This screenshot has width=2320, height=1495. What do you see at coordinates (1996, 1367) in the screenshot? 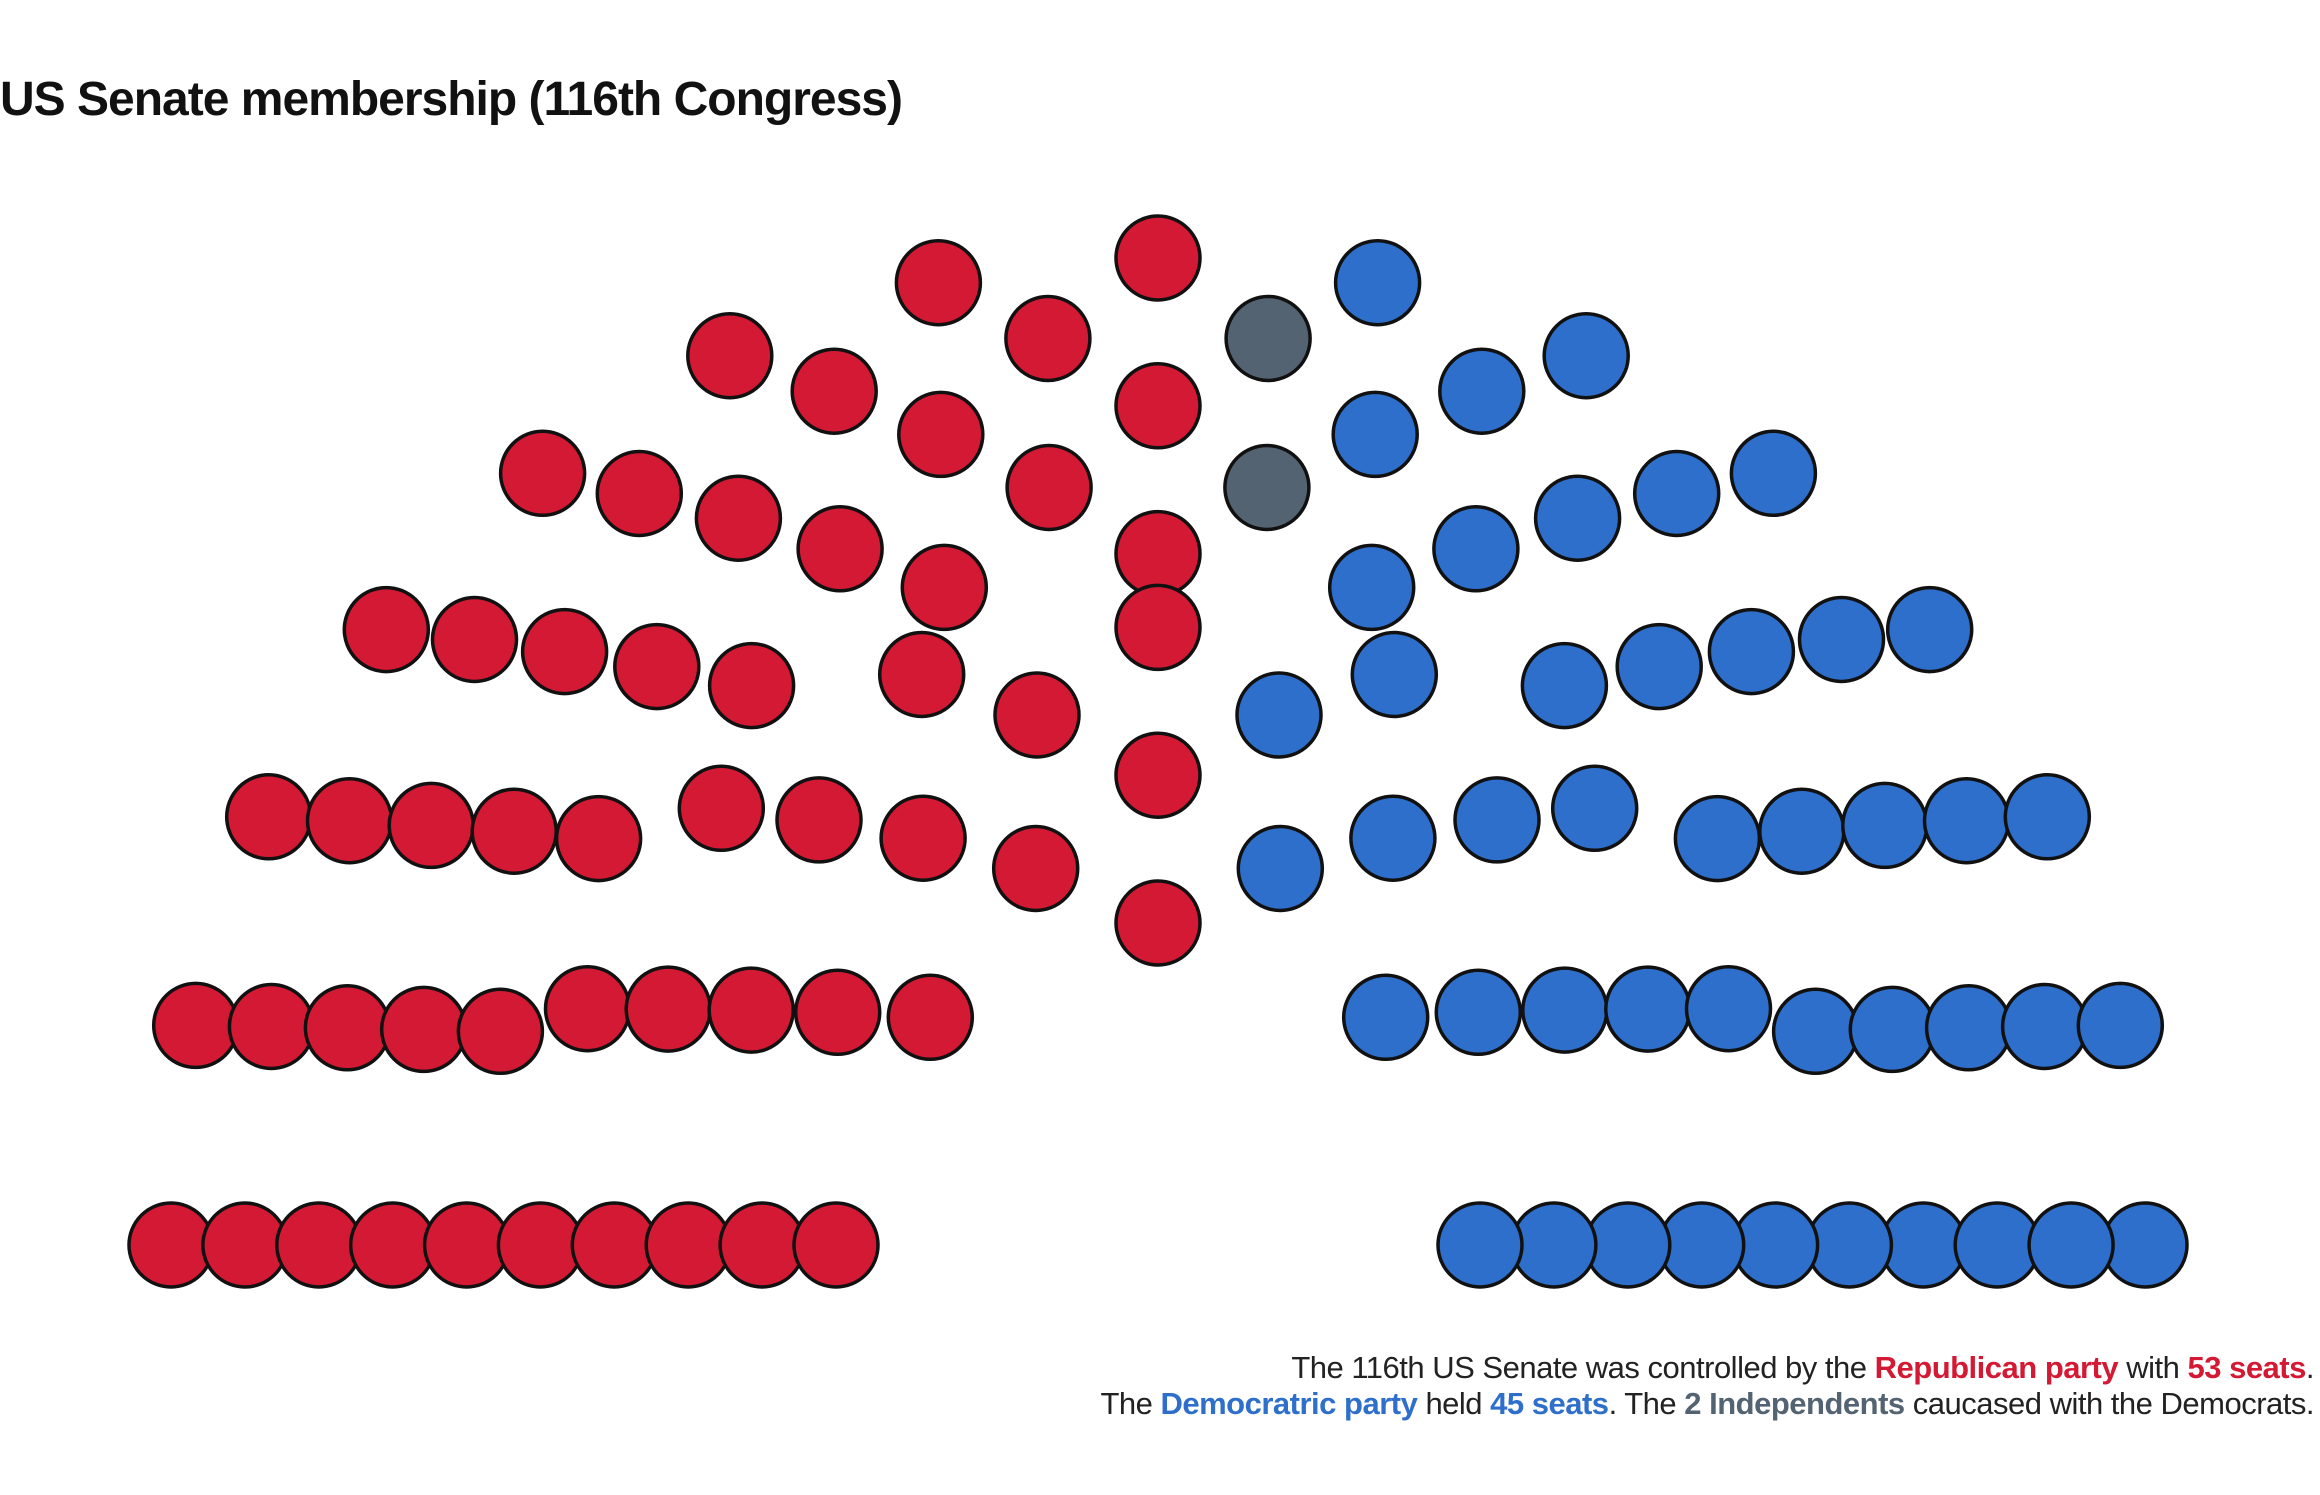
I see `caption-republican-party: Republican party` at bounding box center [1996, 1367].